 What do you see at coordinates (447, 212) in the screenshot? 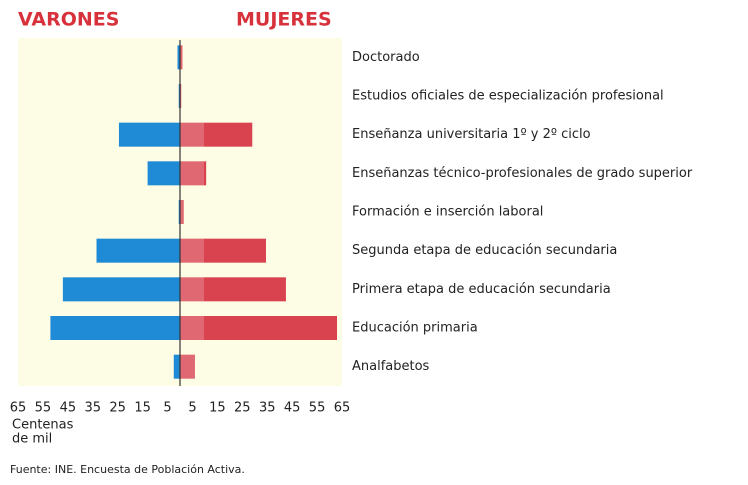
I see `category-label: Formación e inserción laboral` at bounding box center [447, 212].